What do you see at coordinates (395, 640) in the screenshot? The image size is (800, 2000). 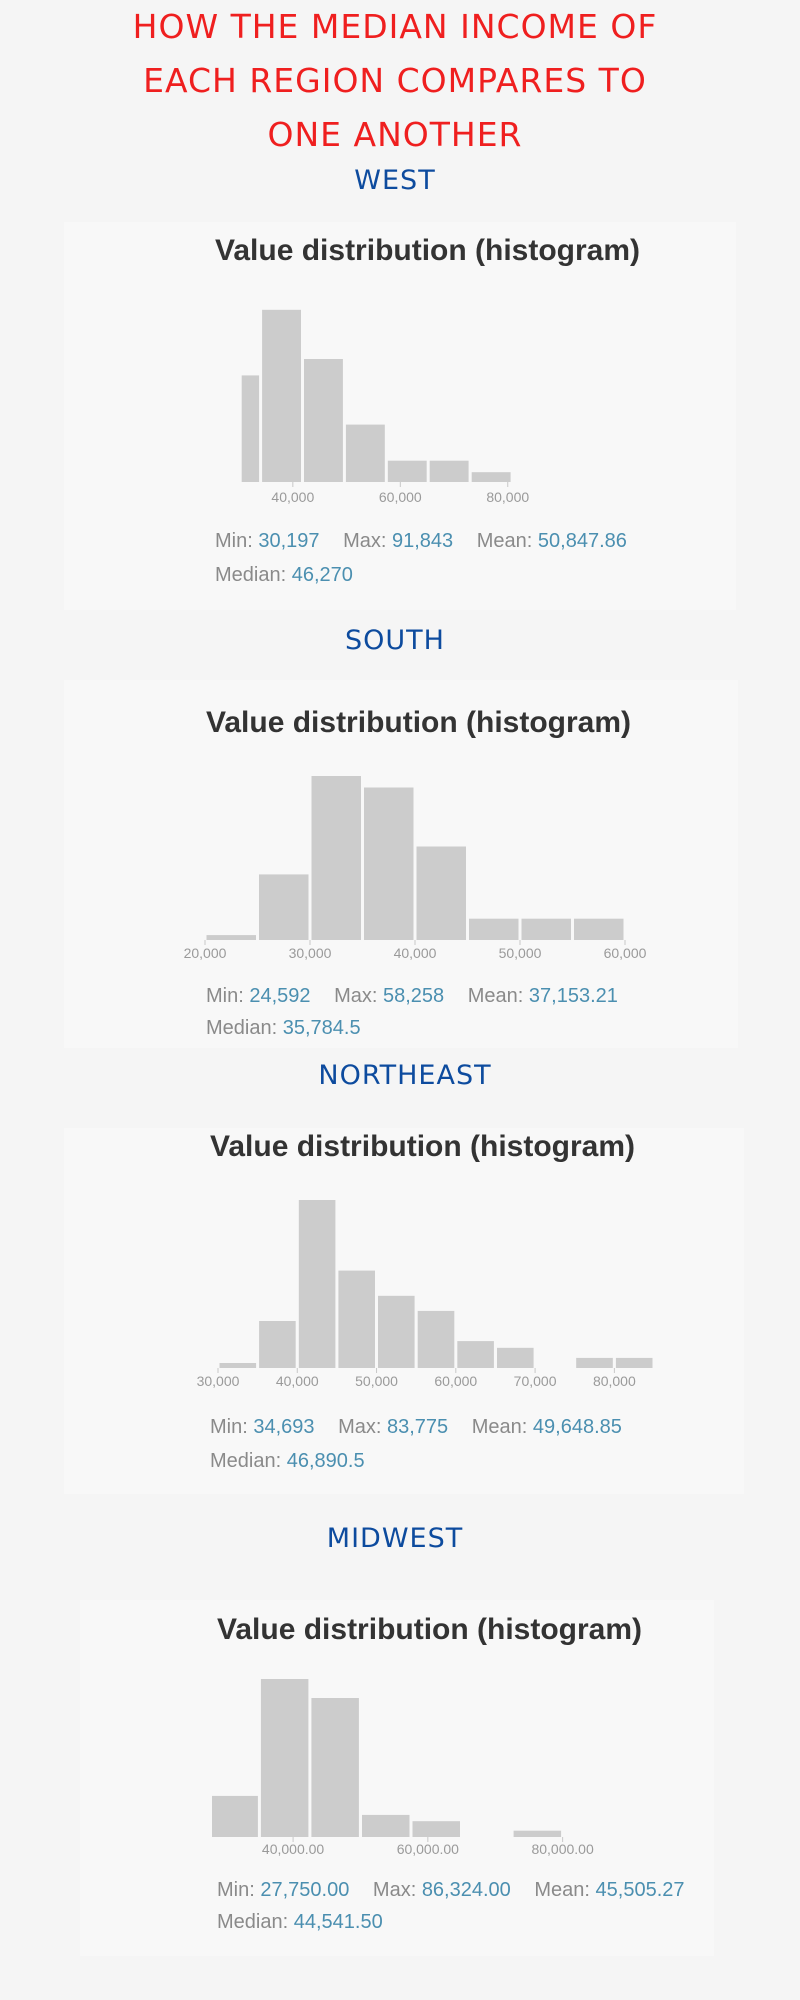 I see `region-heading-south: SOUTH` at bounding box center [395, 640].